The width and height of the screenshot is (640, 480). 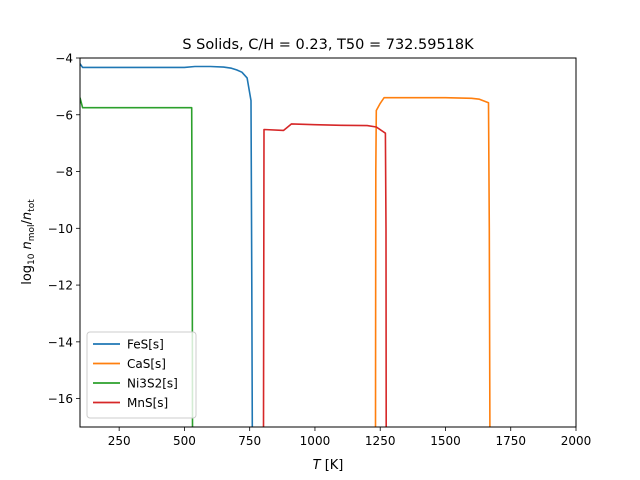 What do you see at coordinates (315, 441) in the screenshot?
I see `x-tick-label: 1000` at bounding box center [315, 441].